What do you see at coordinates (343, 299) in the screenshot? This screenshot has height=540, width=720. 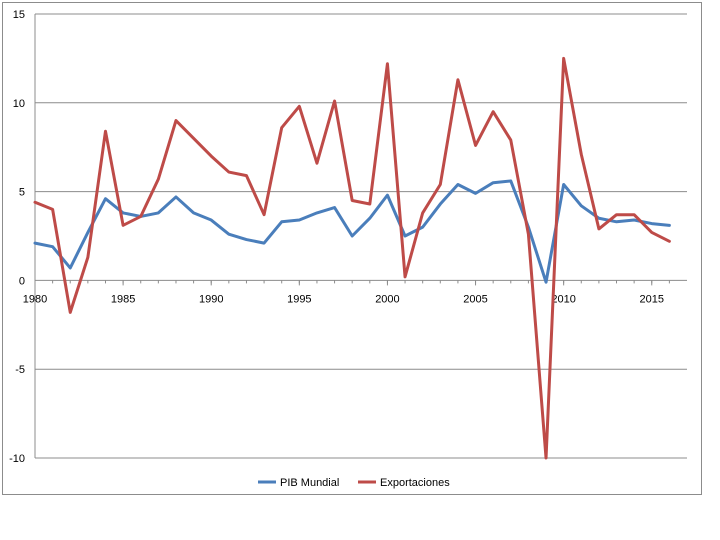 I see `x-axis-tick-labels: 1980 1985 1990 1995 2000 2005 2010 2015` at bounding box center [343, 299].